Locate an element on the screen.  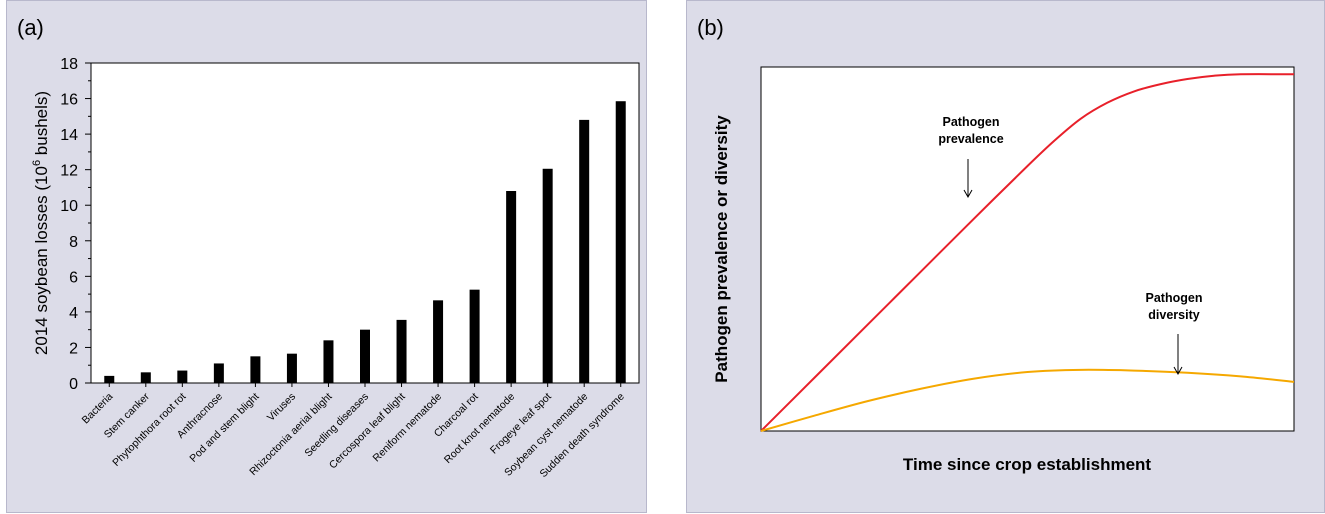
x-tick-label-a: Reniform nematode is located at coordinates (407, 428).